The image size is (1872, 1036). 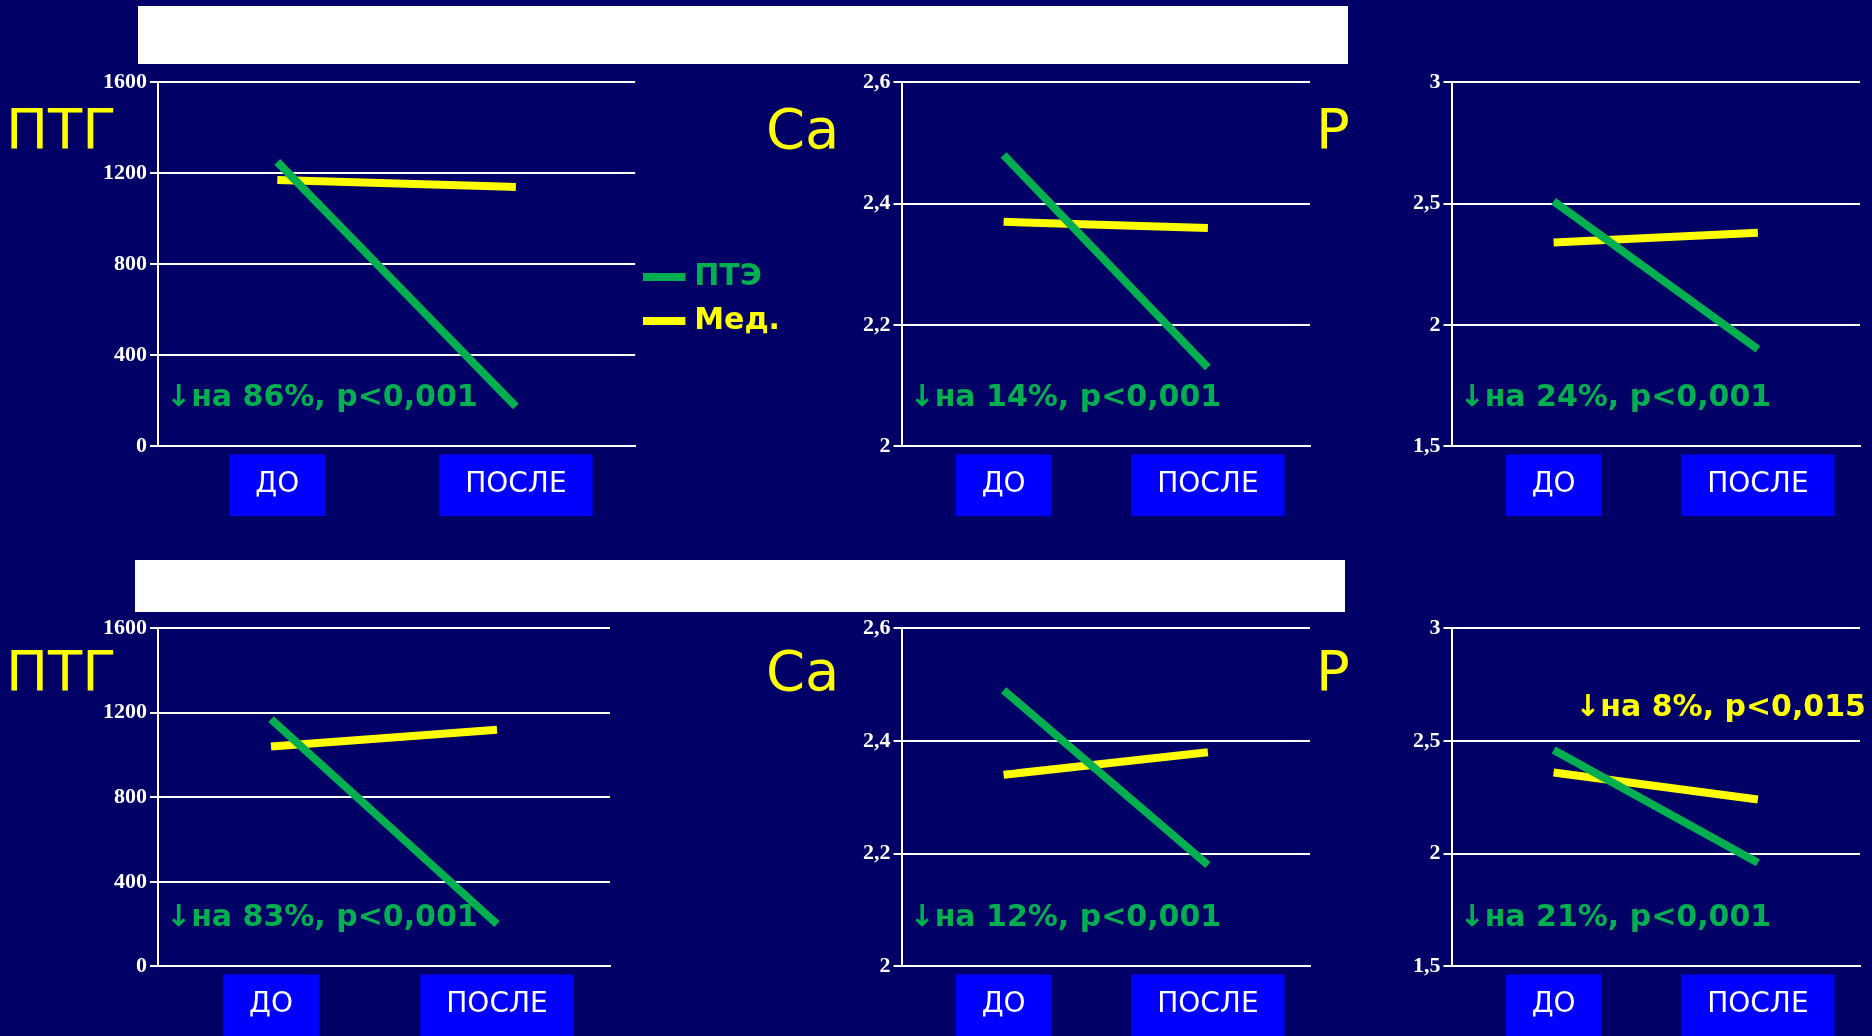 I want to click on annotation: ↓на 86%, p<0,001, so click(x=322, y=396).